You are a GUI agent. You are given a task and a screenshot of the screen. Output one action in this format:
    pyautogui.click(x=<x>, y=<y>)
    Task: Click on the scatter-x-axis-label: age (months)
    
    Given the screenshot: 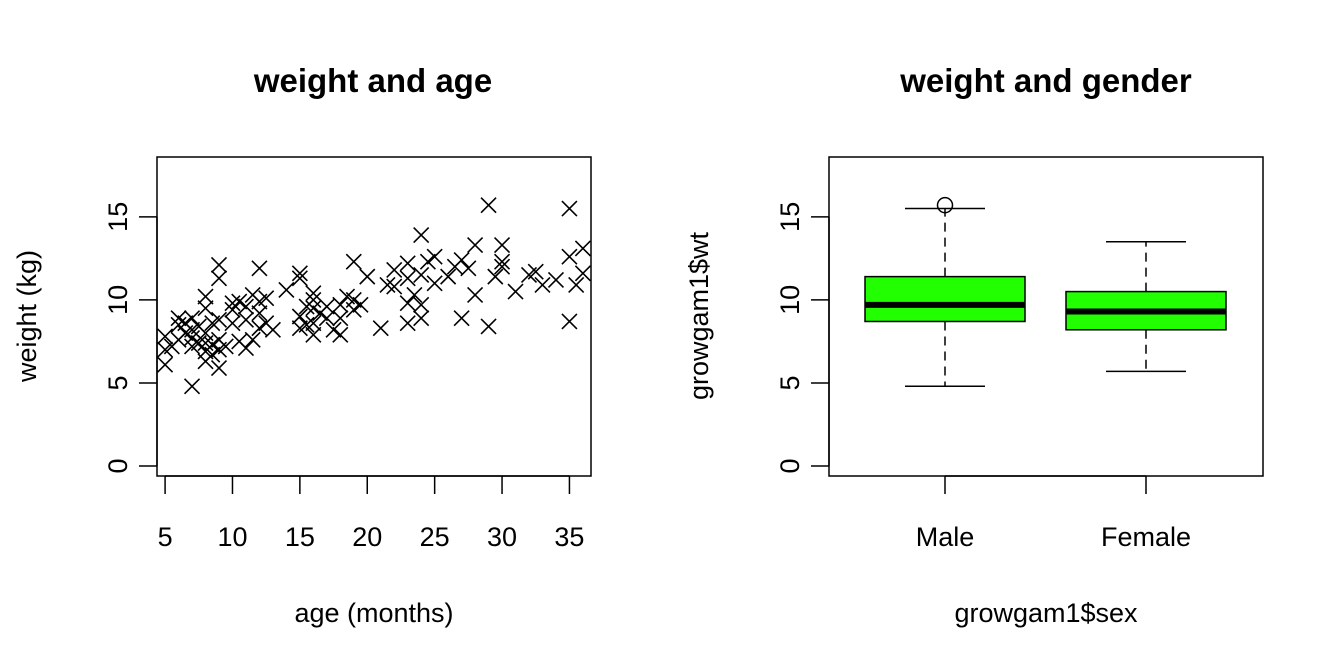 What is the action you would take?
    pyautogui.click(x=373, y=613)
    